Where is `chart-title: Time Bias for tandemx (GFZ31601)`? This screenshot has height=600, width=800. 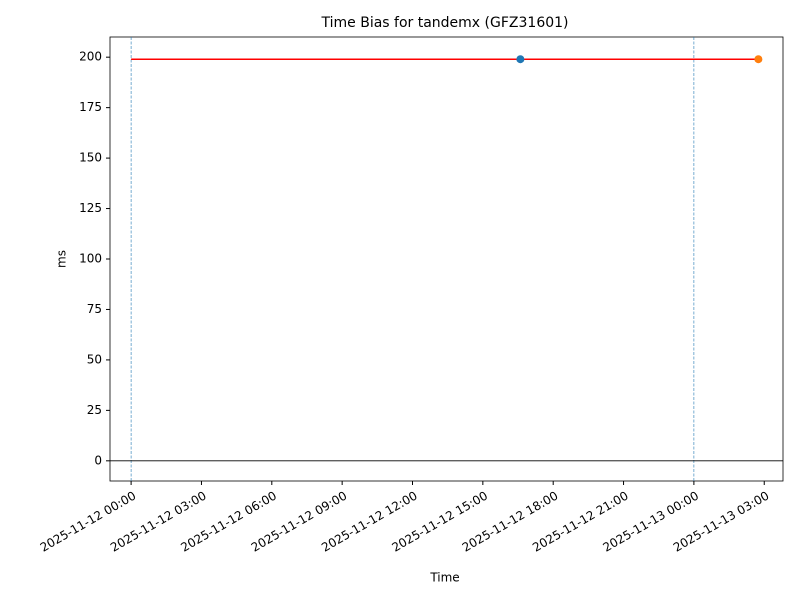 chart-title: Time Bias for tandemx (GFZ31601) is located at coordinates (445, 23).